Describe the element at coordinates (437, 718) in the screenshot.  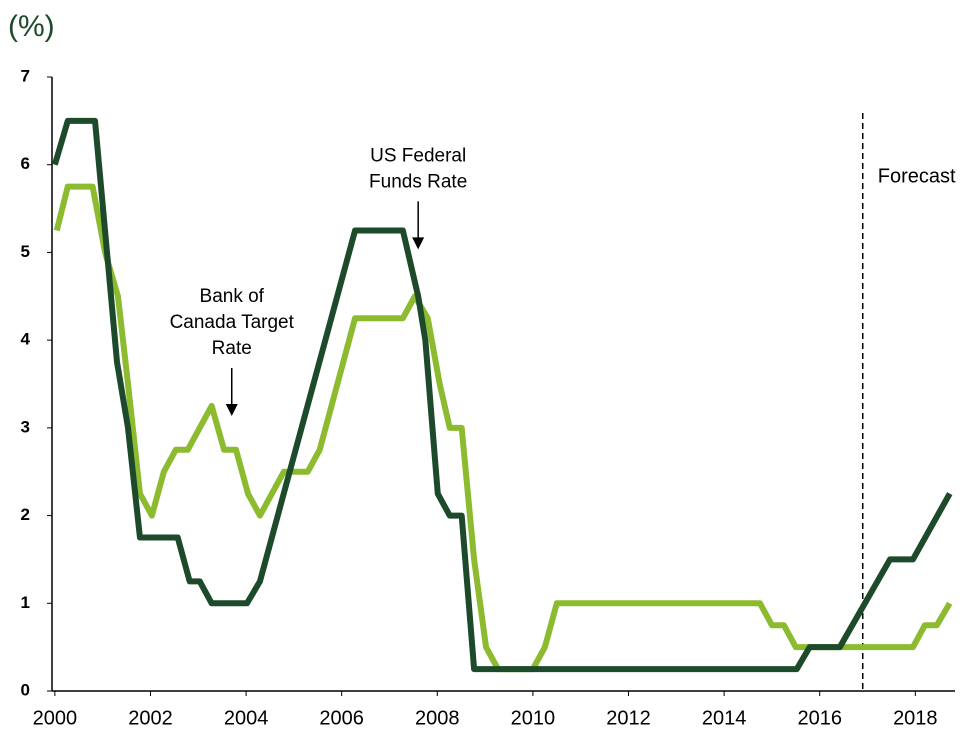
I see `x-tick-label: 2008` at that location.